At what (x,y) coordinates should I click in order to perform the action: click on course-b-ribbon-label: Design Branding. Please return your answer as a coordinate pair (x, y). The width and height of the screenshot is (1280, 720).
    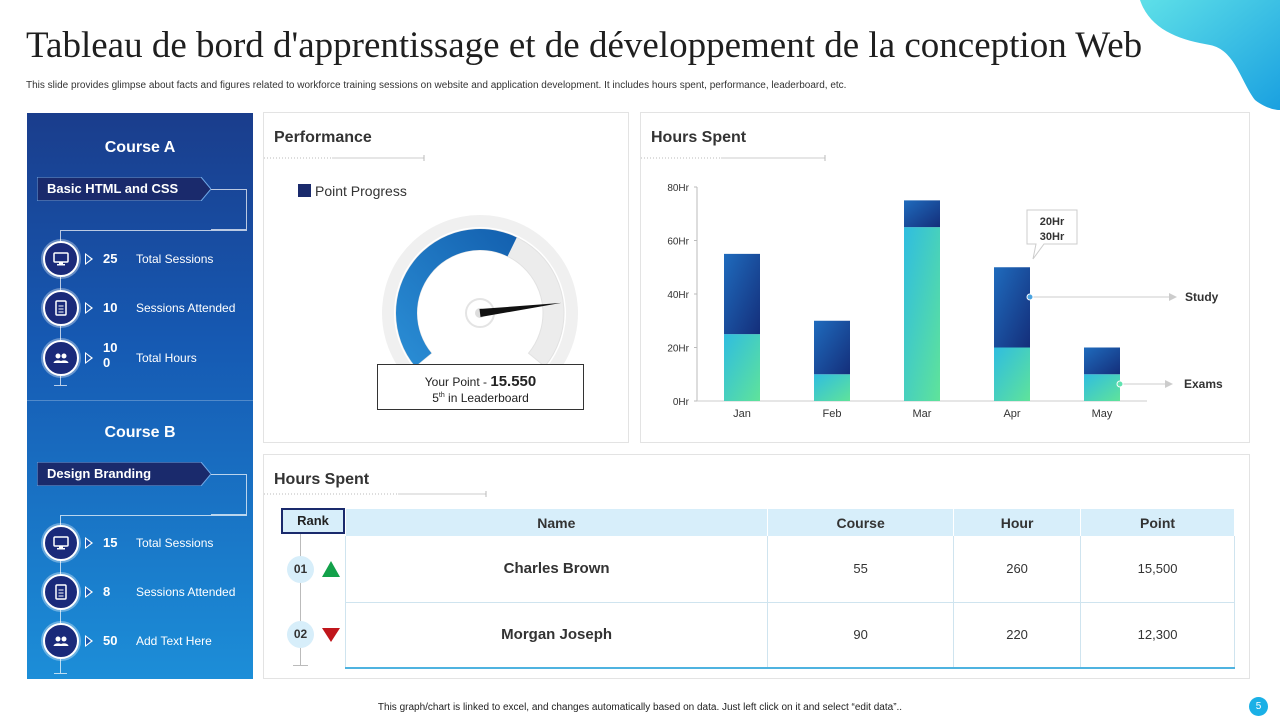
    Looking at the image, I should click on (99, 473).